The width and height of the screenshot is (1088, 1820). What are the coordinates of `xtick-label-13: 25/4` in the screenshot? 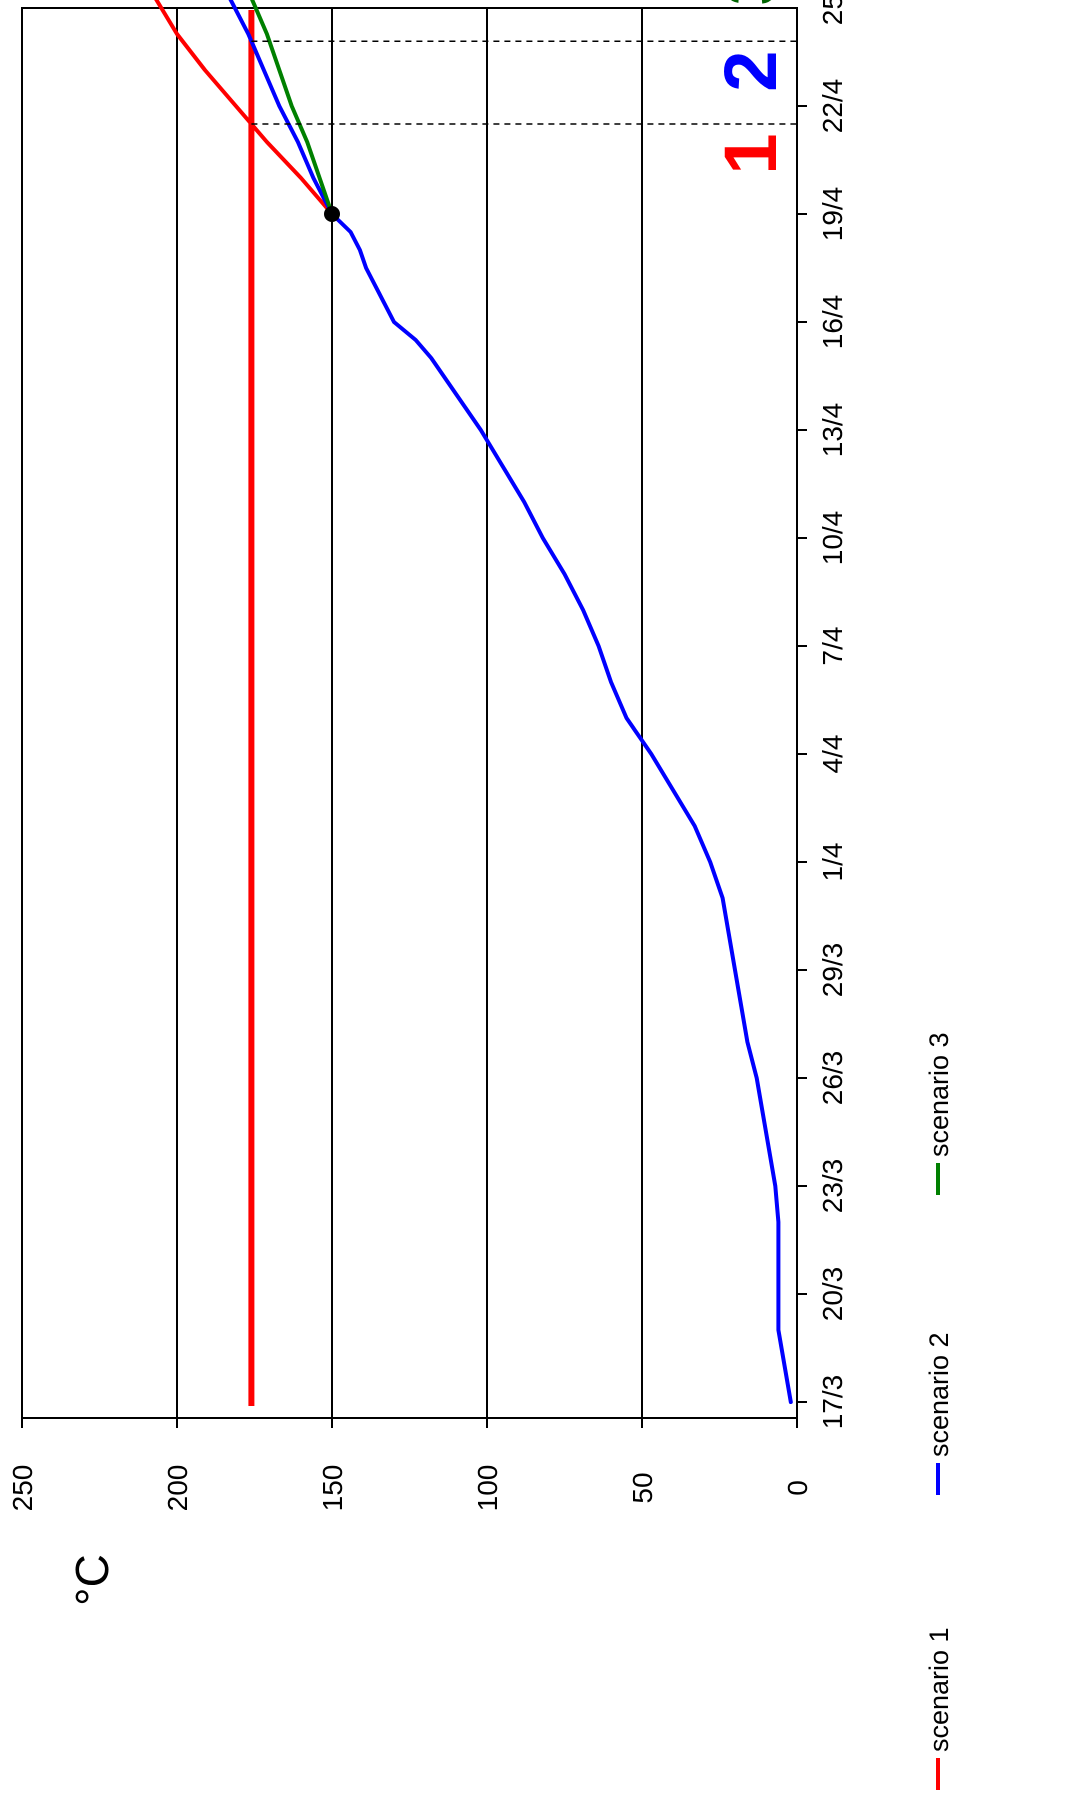 It's located at (832, 12).